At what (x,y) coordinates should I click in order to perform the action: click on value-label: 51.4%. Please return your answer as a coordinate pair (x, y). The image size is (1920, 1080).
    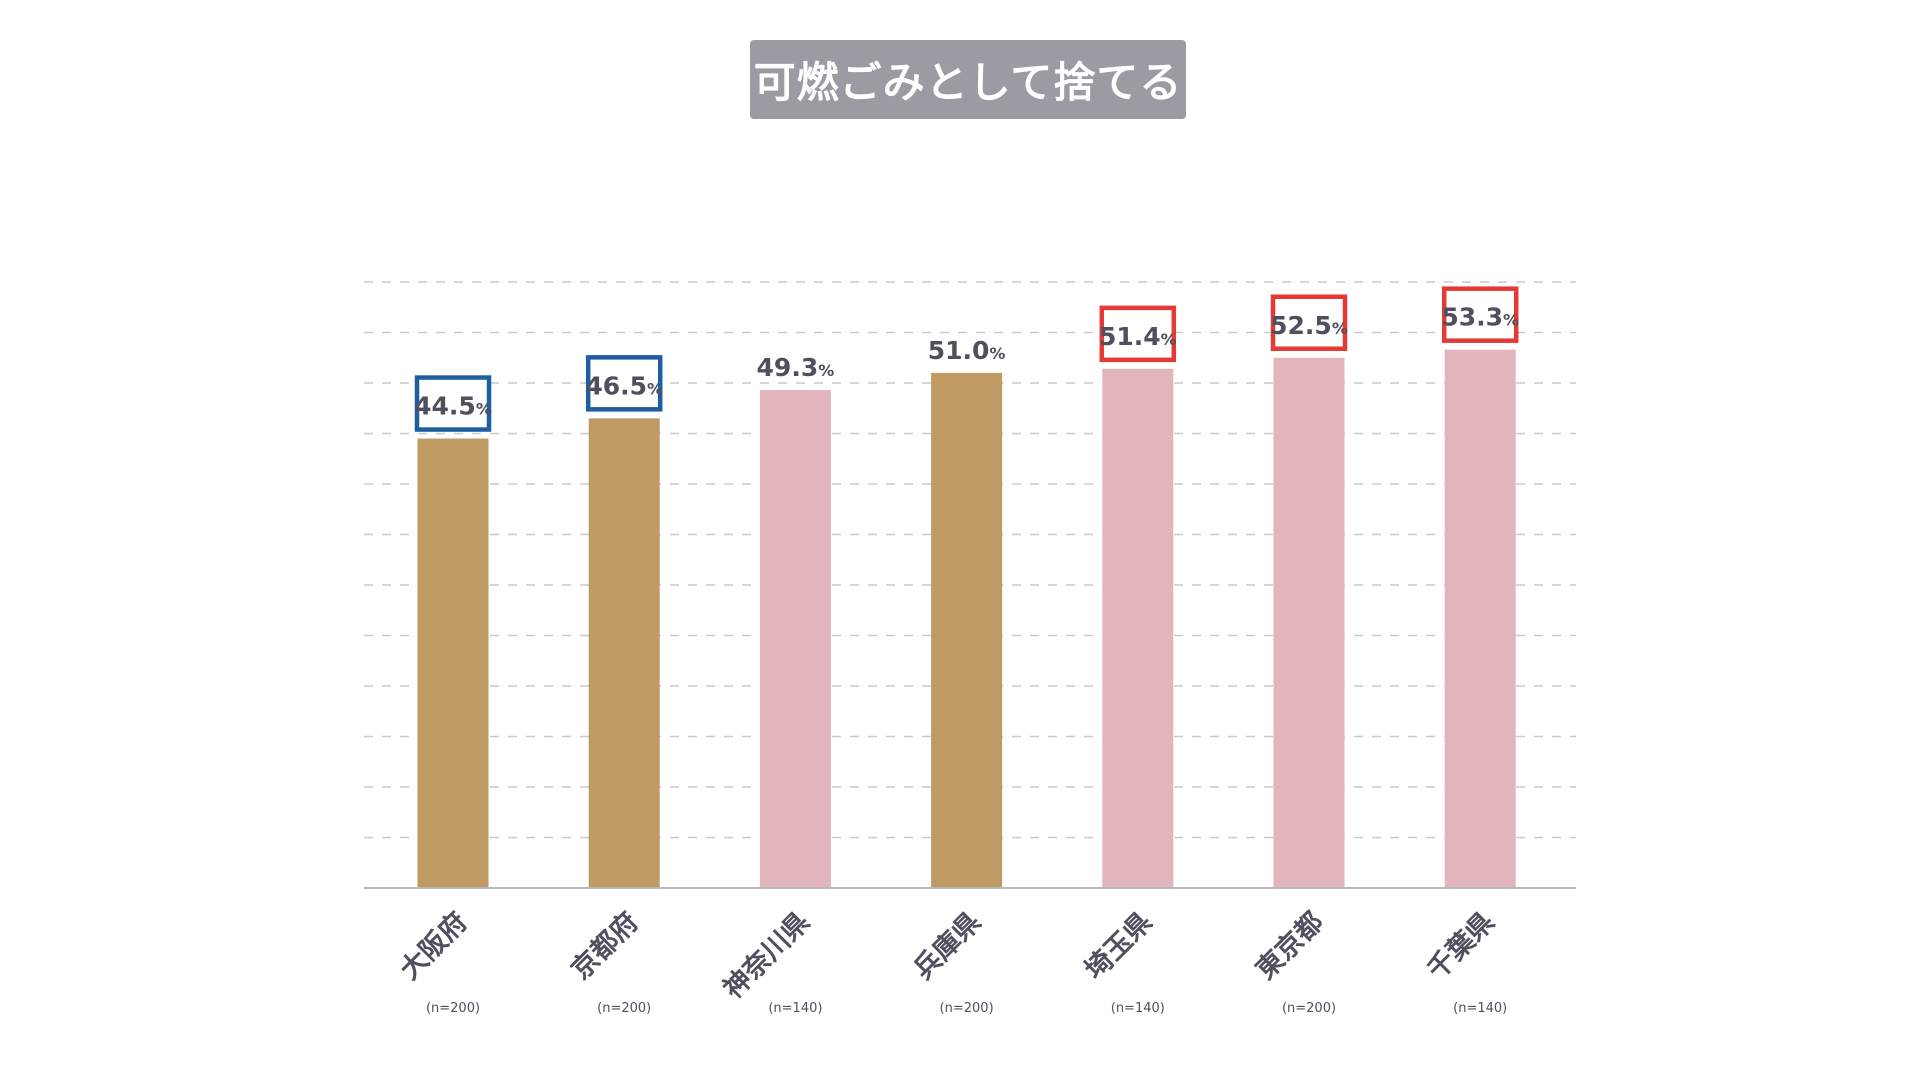
    Looking at the image, I should click on (1138, 336).